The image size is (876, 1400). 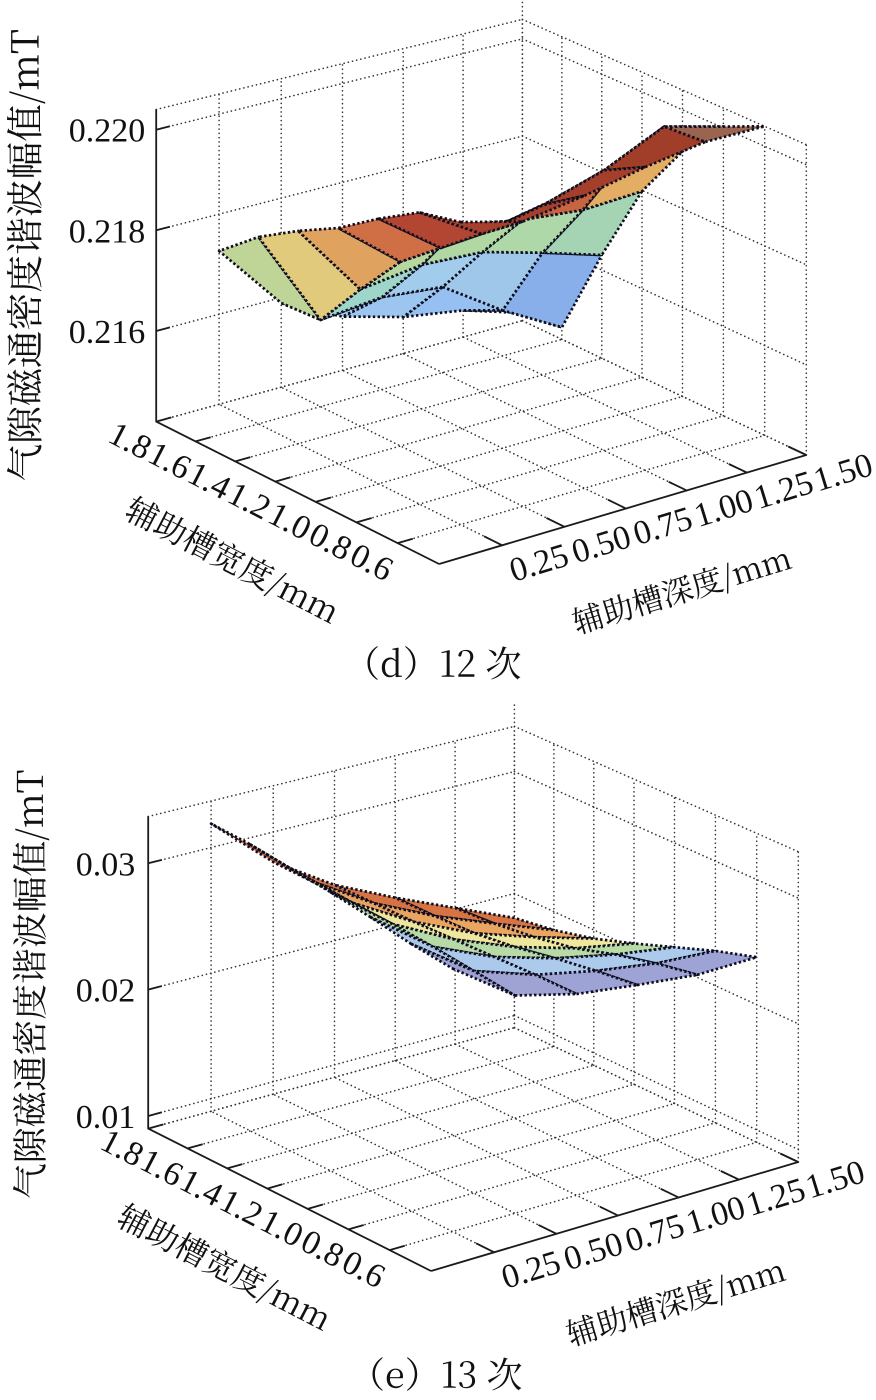 I want to click on svg-text: 0.01, so click(x=106, y=1117).